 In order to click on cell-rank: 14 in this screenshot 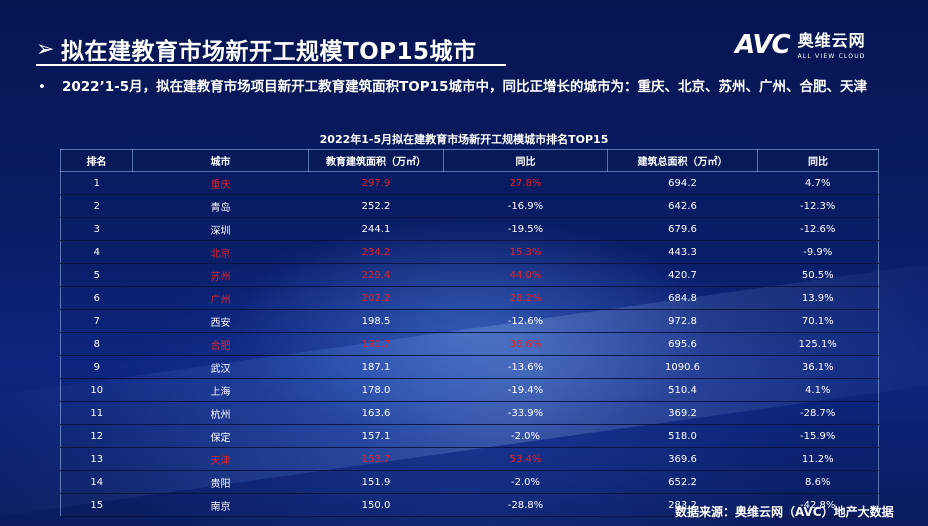, I will do `click(96, 482)`.